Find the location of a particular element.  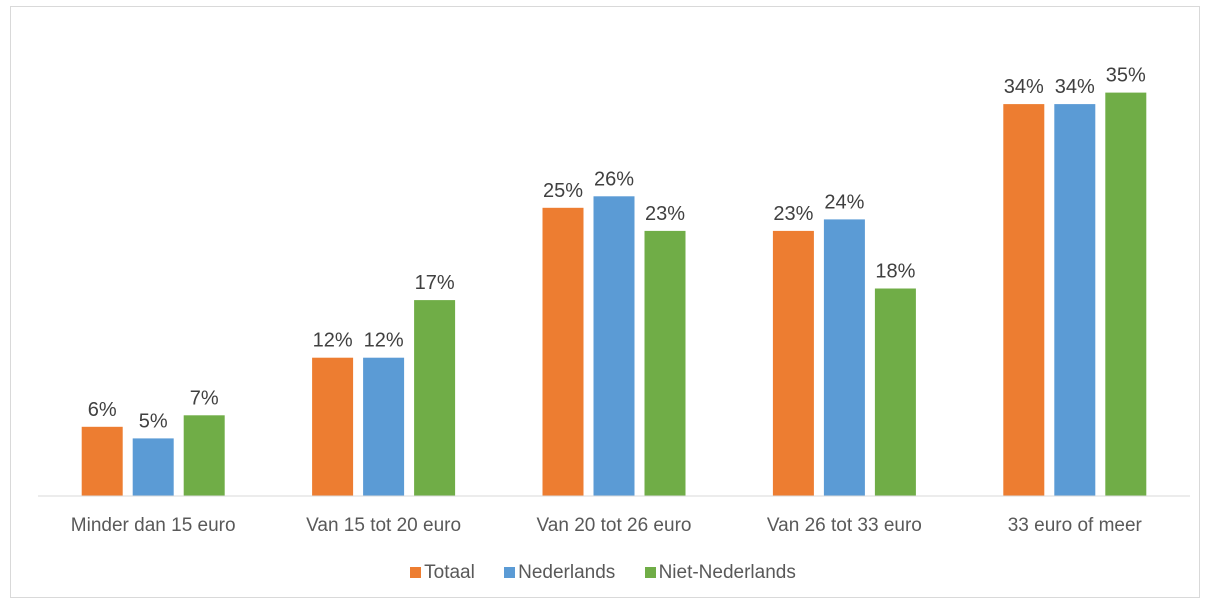

legend: Totaal Nederlands Niet-Nederlands is located at coordinates (603, 573).